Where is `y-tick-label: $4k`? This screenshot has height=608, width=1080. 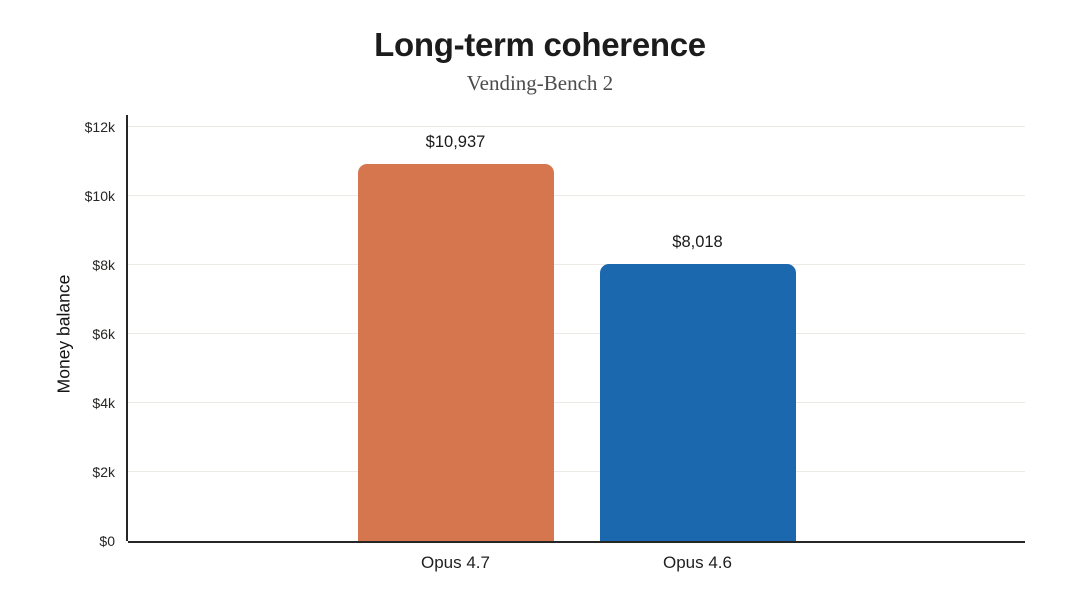
y-tick-label: $4k is located at coordinates (103, 403).